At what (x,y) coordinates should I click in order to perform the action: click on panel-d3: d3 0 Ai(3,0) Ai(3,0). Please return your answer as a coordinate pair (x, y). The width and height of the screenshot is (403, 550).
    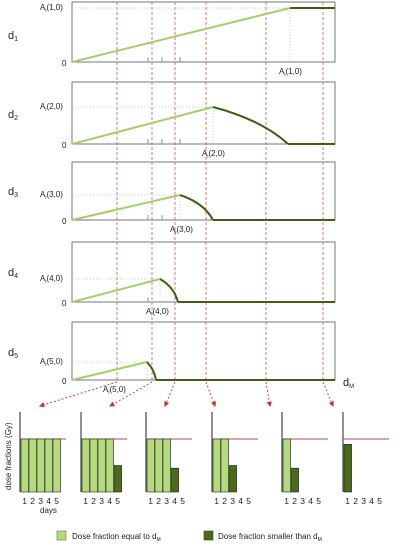
    Looking at the image, I should click on (172, 198).